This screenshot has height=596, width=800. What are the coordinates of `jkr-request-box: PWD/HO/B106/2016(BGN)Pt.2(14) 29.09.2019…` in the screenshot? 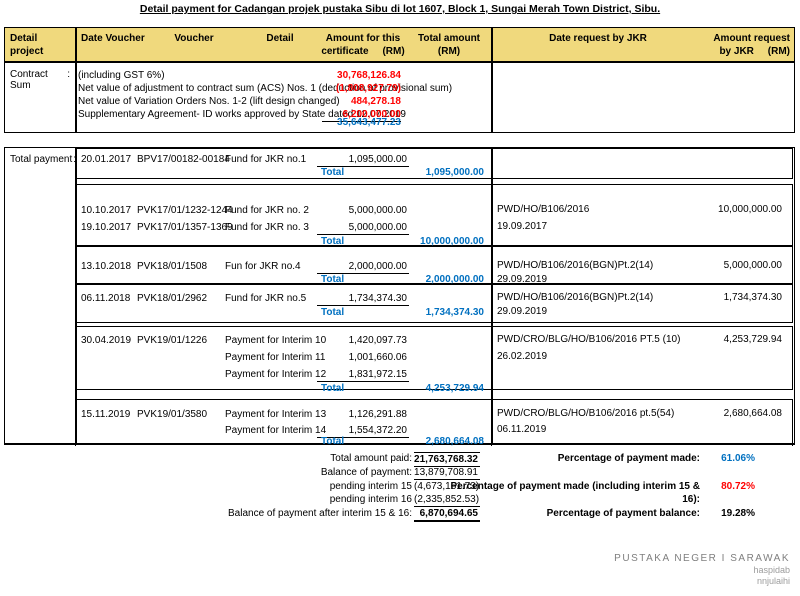 It's located at (642, 303).